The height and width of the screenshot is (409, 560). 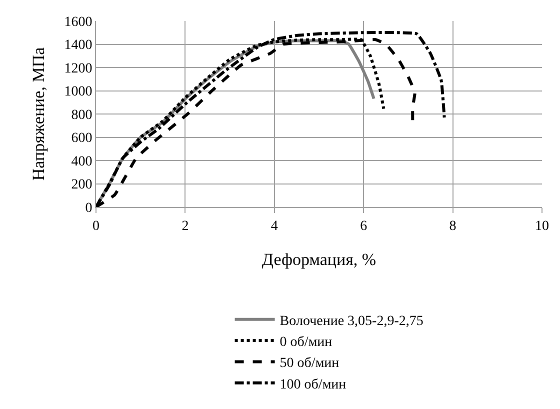 I want to click on y-axis-title: Напряжение, МПа, so click(x=38, y=113).